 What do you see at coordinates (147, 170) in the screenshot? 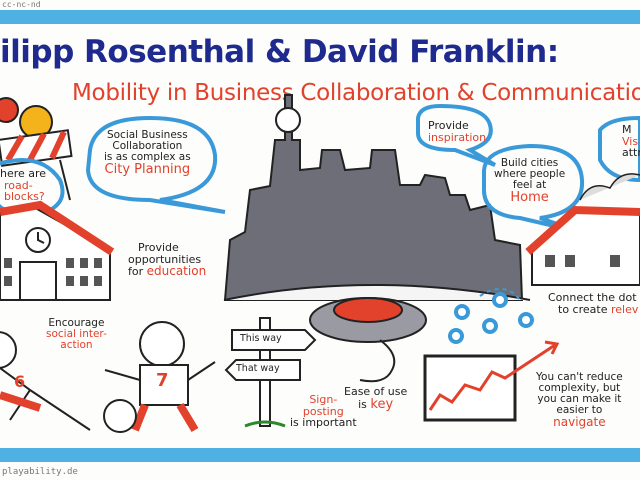
I see `social-line-4: City Planning` at bounding box center [147, 170].